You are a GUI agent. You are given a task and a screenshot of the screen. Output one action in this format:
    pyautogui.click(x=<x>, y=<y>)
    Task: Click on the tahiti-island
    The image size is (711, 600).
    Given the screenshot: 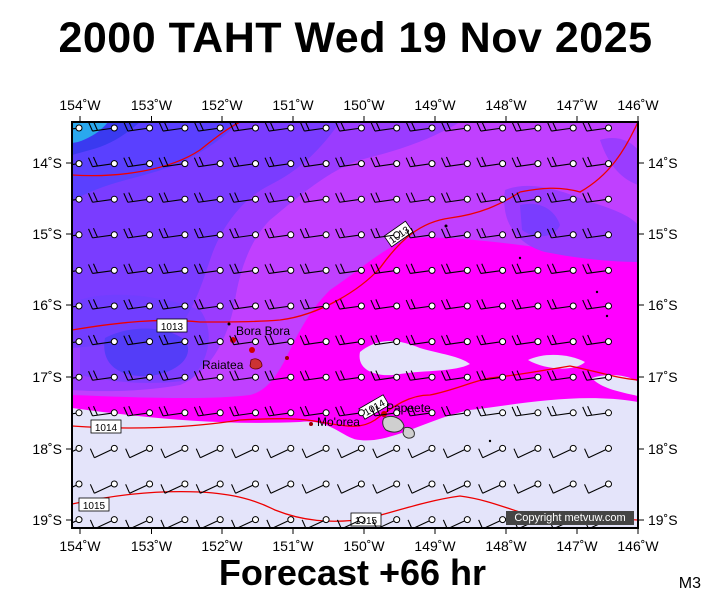 What is the action you would take?
    pyautogui.click(x=393, y=424)
    